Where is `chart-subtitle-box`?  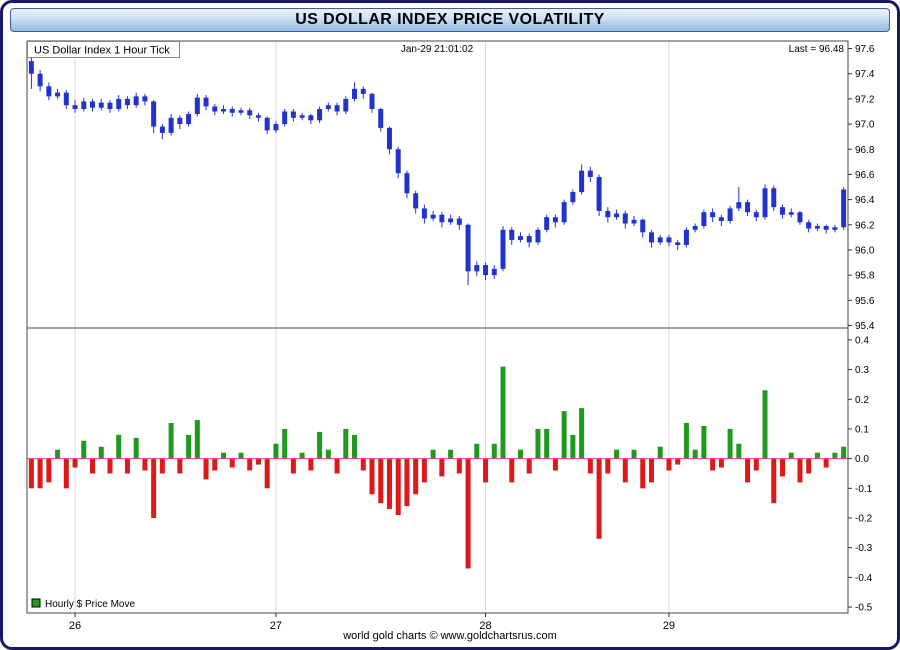 chart-subtitle-box is located at coordinates (103, 49).